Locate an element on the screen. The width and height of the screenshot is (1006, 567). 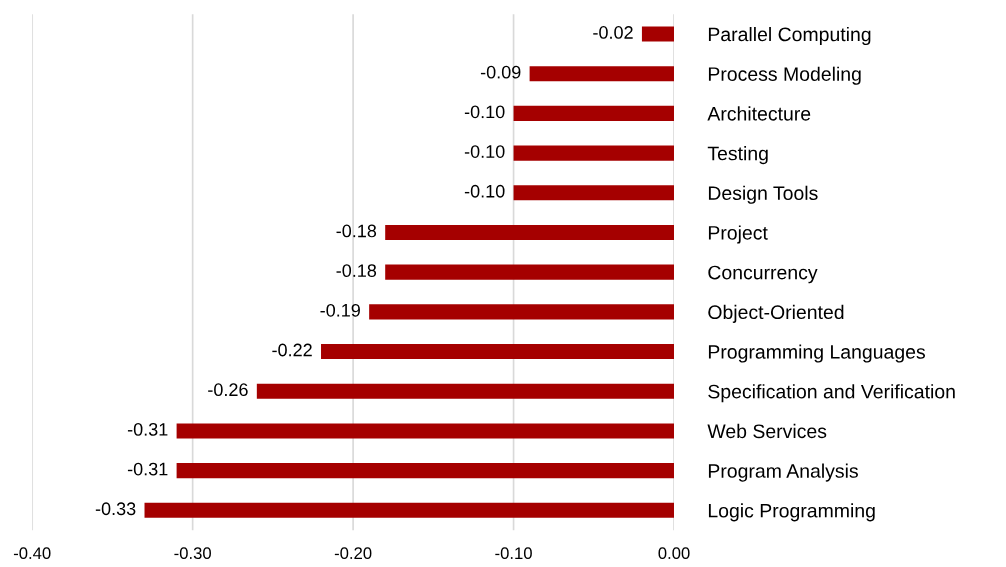
y-tick-label: Testing is located at coordinates (737, 155).